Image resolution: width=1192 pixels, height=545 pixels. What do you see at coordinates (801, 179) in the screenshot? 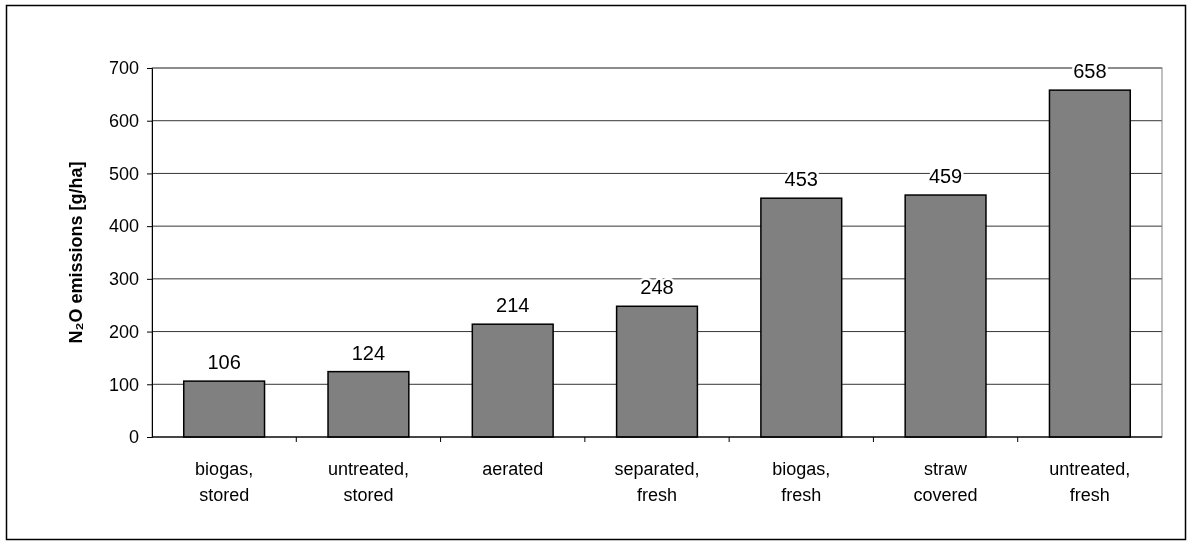
I see `data-label: 453` at bounding box center [801, 179].